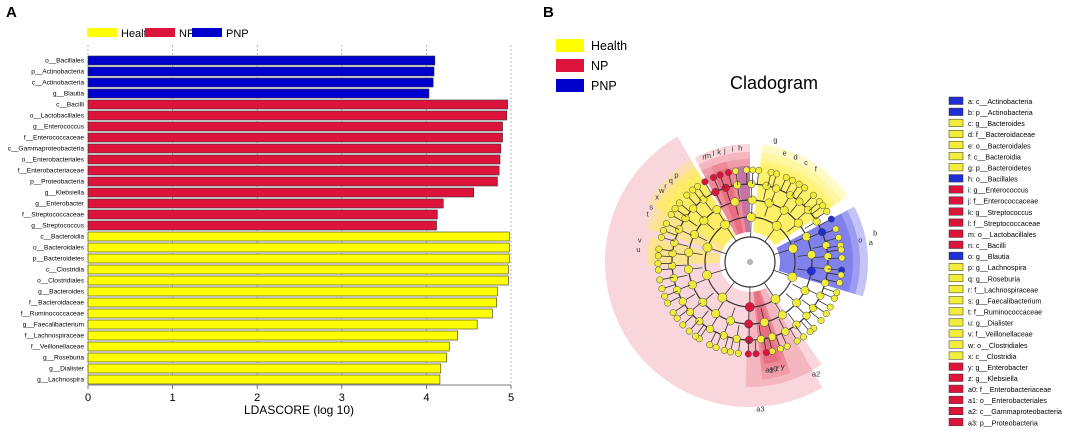  Describe the element at coordinates (298, 247) in the screenshot. I see `bar-o-bacteroidales` at that location.